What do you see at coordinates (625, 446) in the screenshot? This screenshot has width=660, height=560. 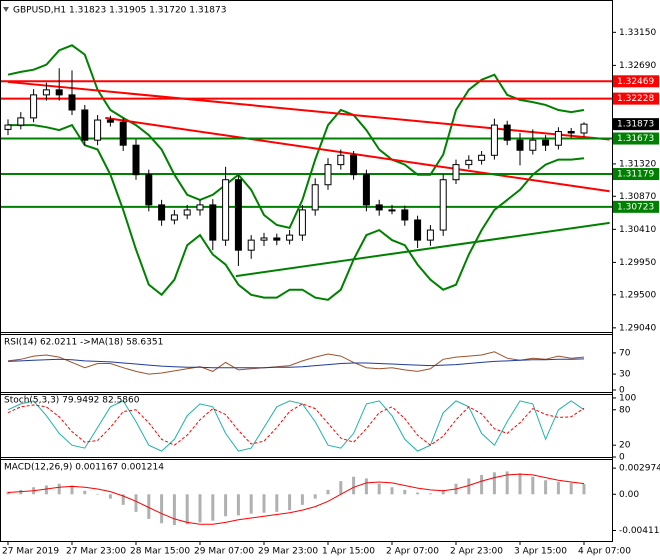 I see `y-tick-label: 20` at bounding box center [625, 446].